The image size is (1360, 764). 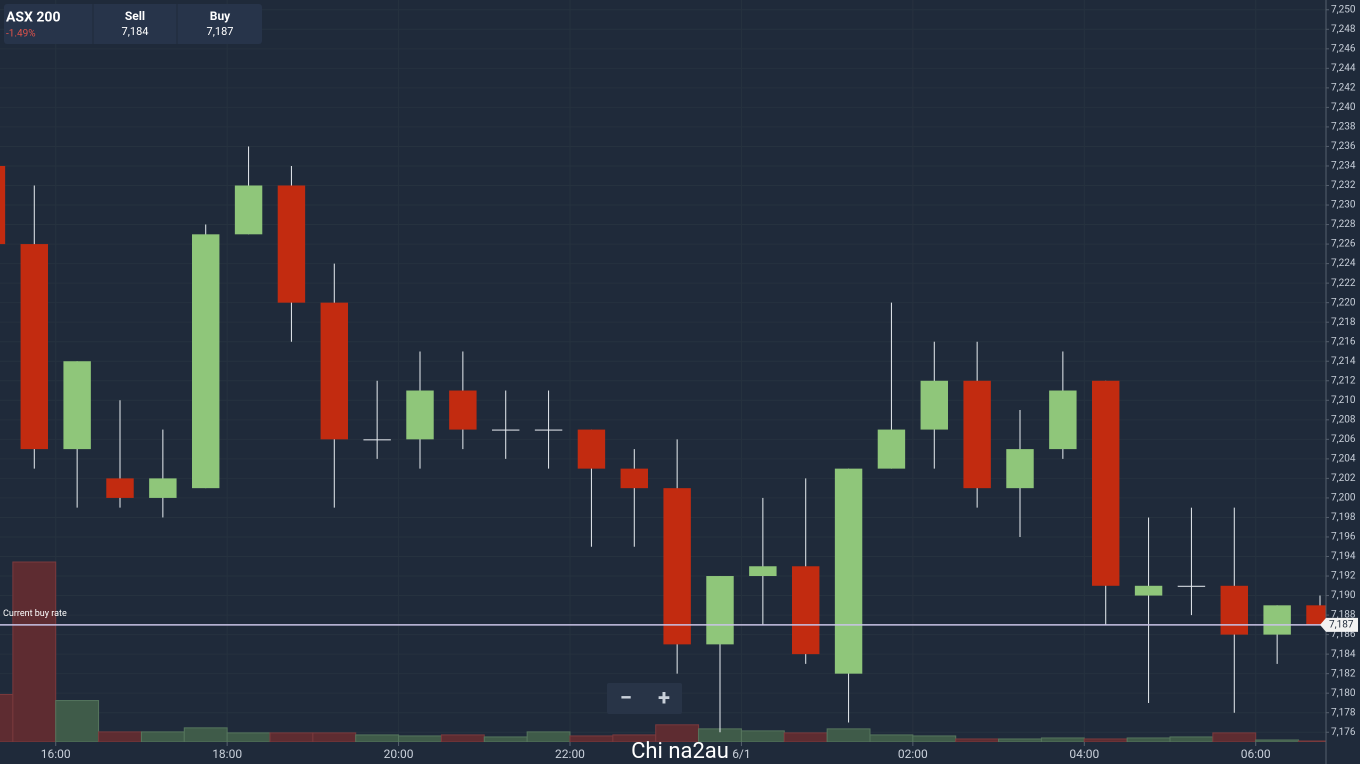 What do you see at coordinates (1343, 459) in the screenshot?
I see `y-tick-label: 7,204` at bounding box center [1343, 459].